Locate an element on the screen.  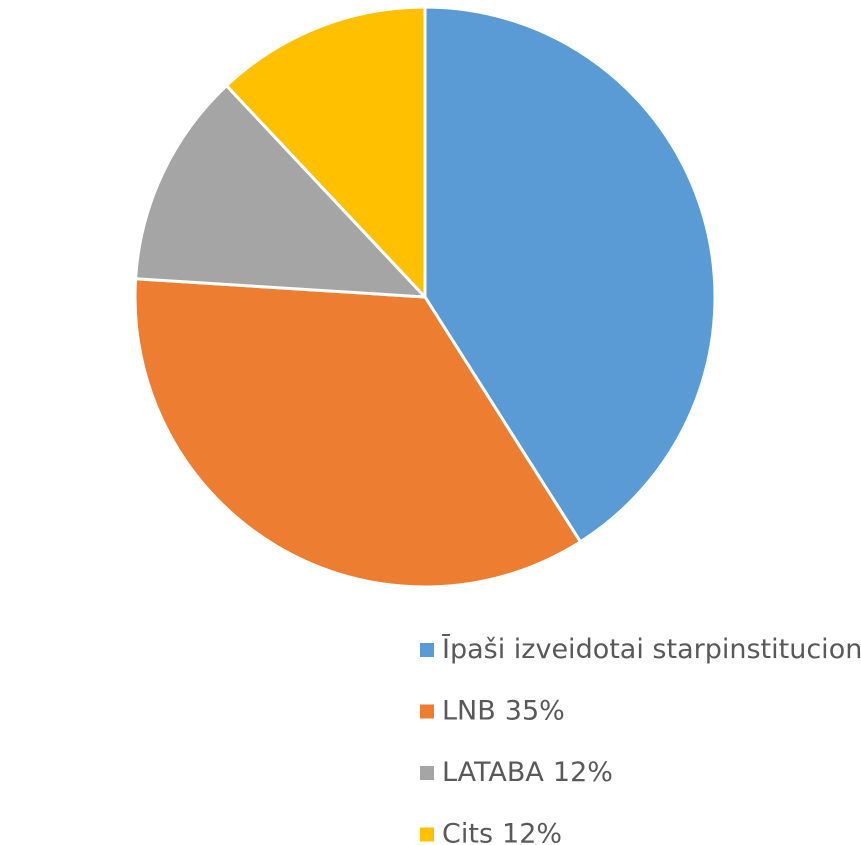
legend-name: LATABA is located at coordinates (493, 772).